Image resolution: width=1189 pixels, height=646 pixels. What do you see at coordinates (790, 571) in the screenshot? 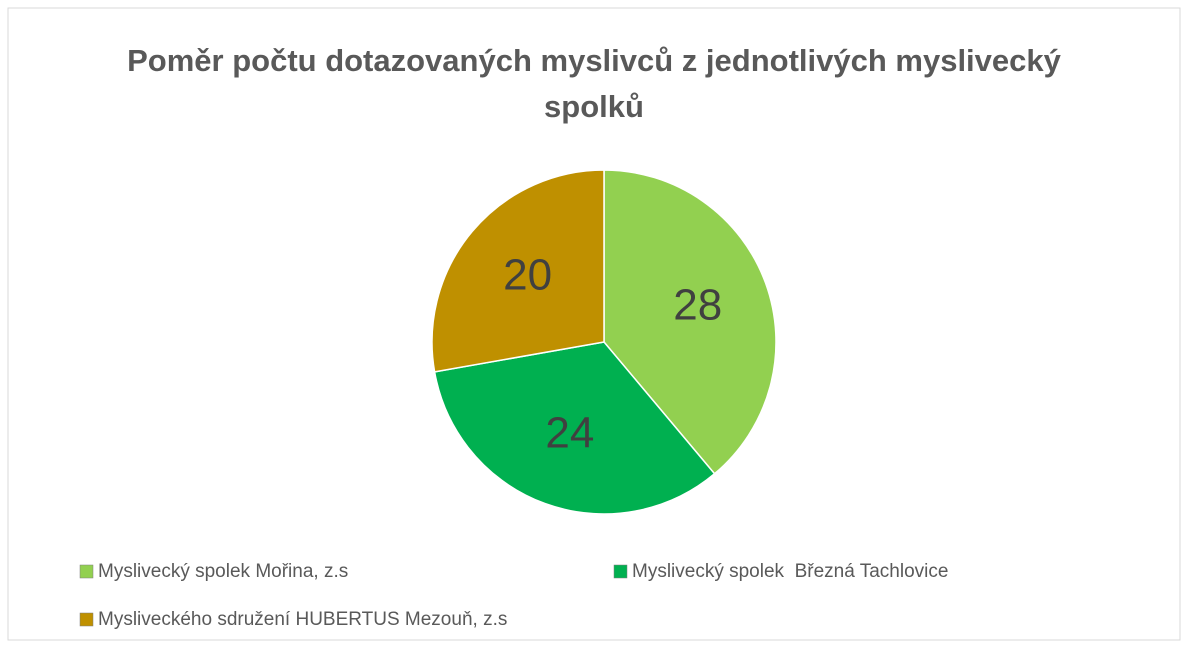
I see `legend-label: Myslivecký spolek Březná Tachlovice` at bounding box center [790, 571].